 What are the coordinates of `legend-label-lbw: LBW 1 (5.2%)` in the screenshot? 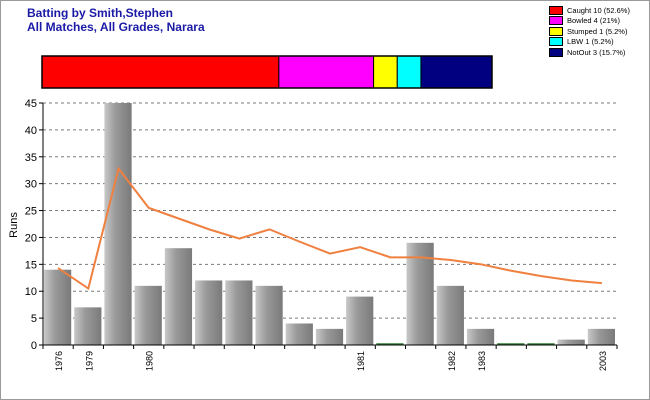 It's located at (590, 42).